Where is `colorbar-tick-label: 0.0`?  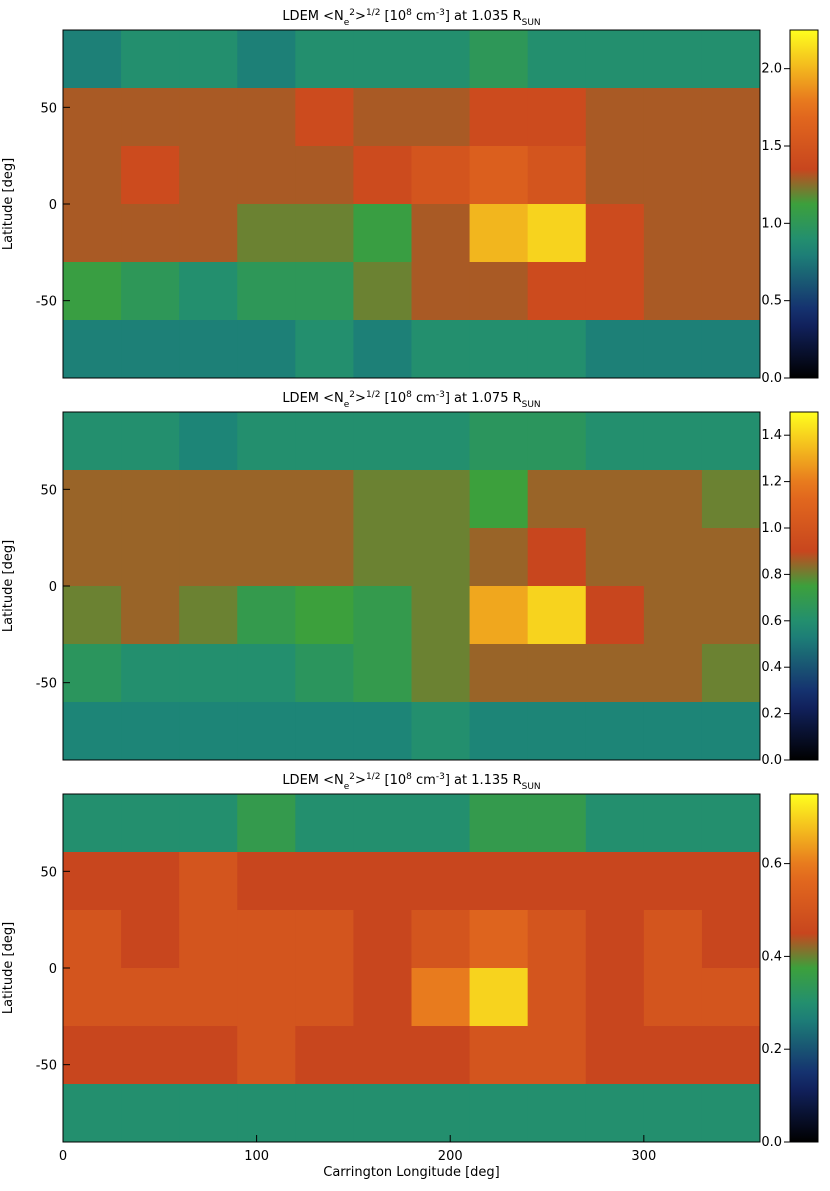 colorbar-tick-label: 0.0 is located at coordinates (771, 760).